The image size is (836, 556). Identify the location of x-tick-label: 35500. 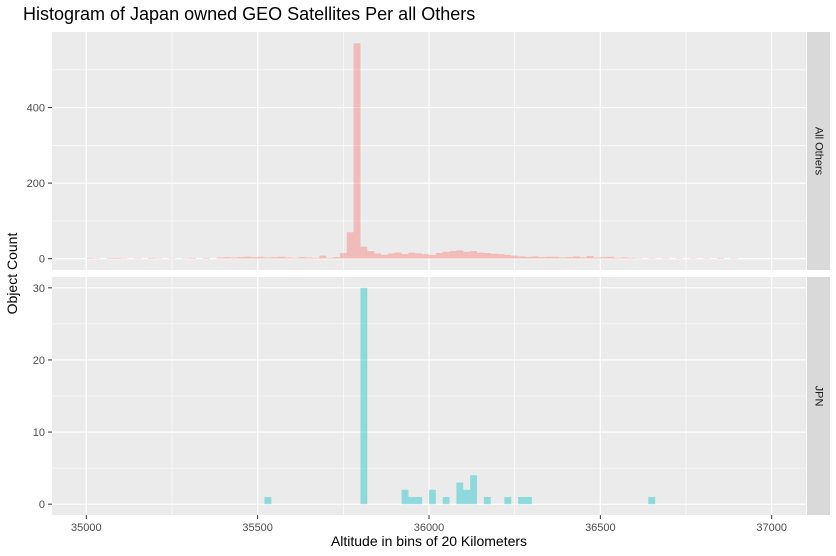
(257, 528).